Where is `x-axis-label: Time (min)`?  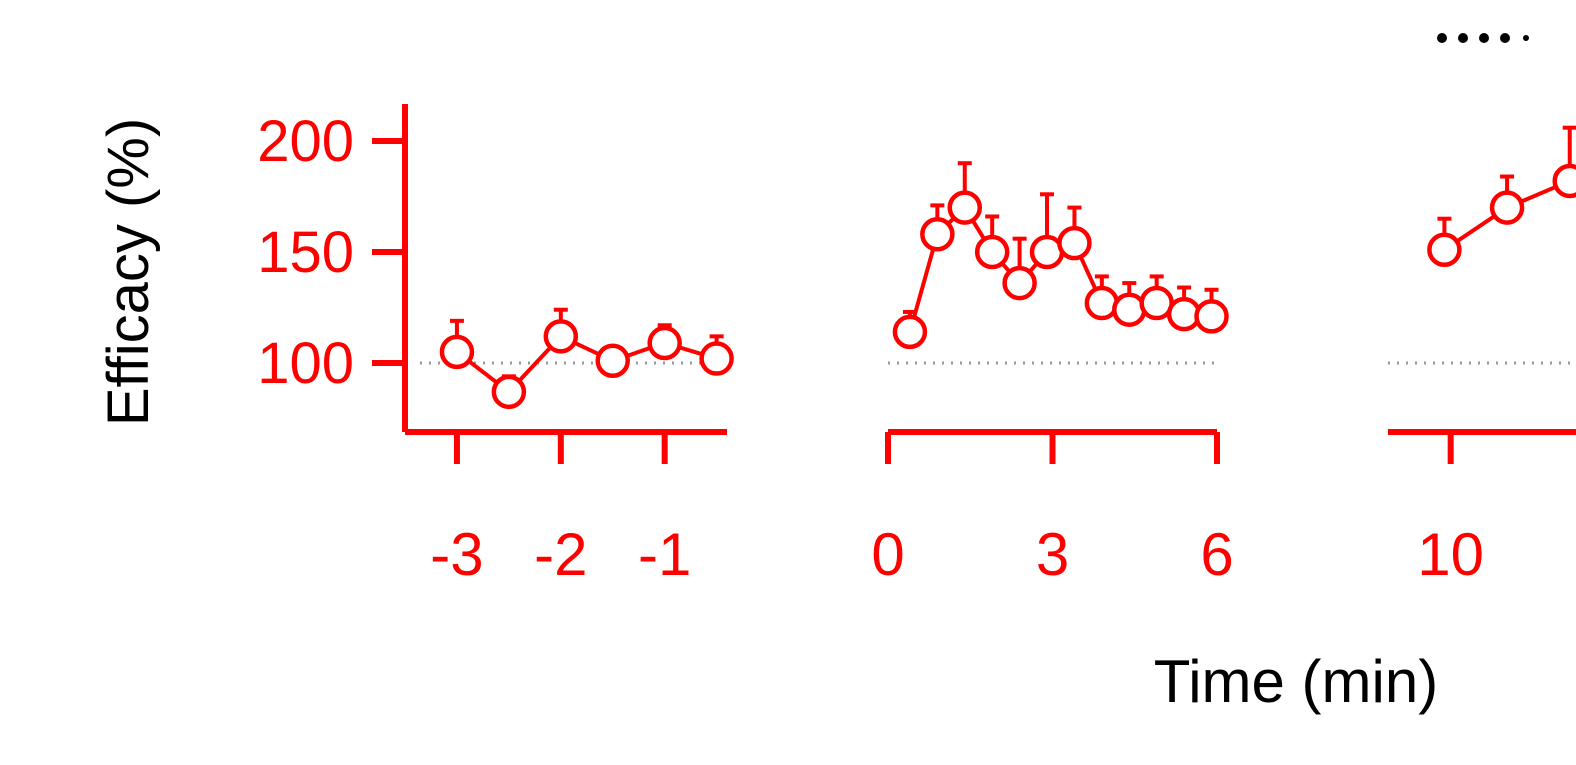
x-axis-label: Time (min) is located at coordinates (1296, 681).